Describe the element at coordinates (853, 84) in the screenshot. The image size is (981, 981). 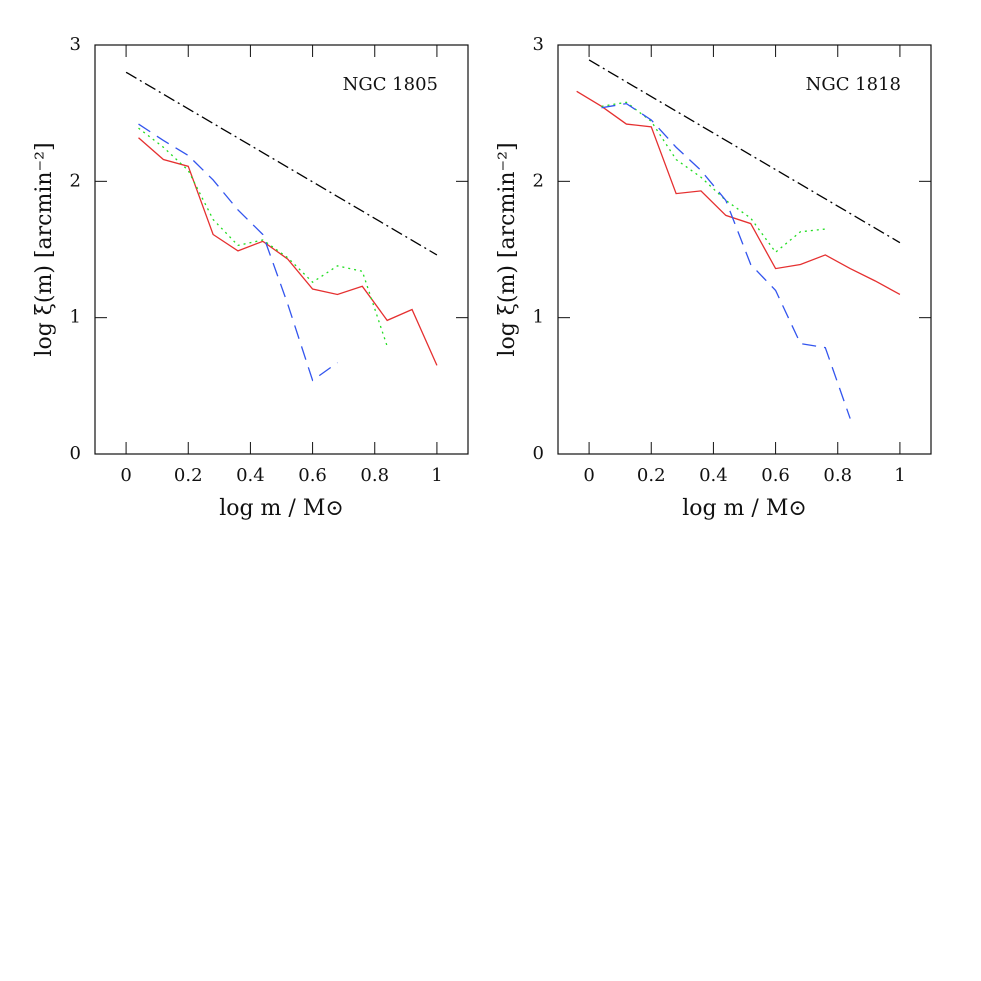
I see `chart-title: NGC 1818` at that location.